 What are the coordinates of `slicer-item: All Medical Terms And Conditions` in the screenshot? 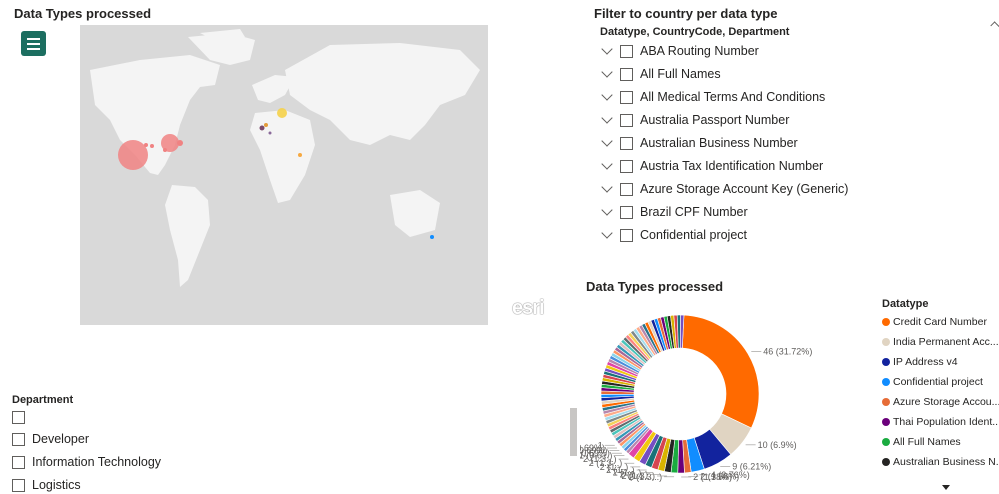 It's located at (712, 97).